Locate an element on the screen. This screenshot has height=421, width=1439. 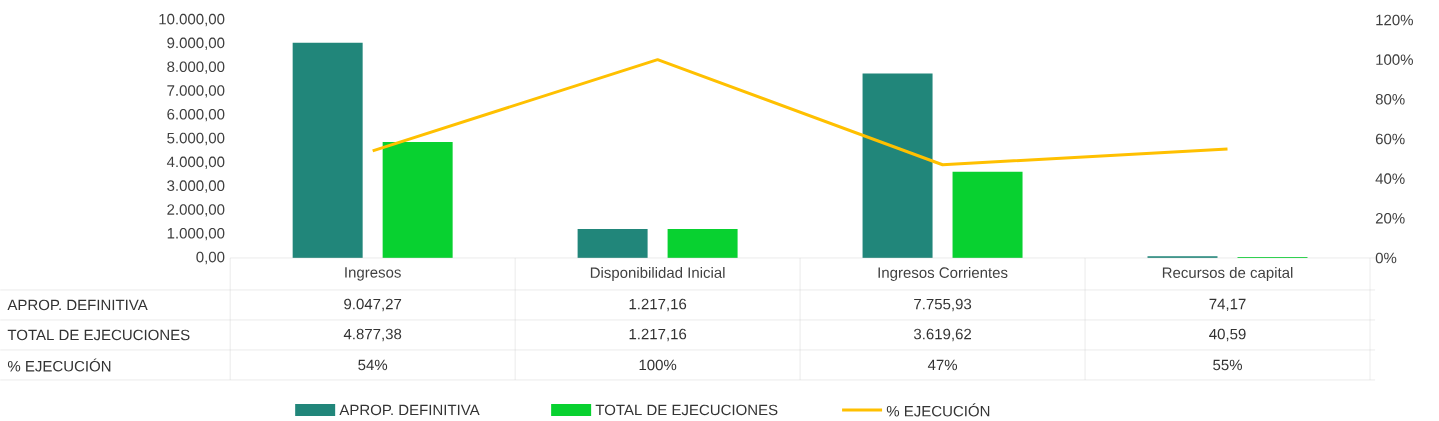
y2-tick-label: 60% is located at coordinates (1390, 139).